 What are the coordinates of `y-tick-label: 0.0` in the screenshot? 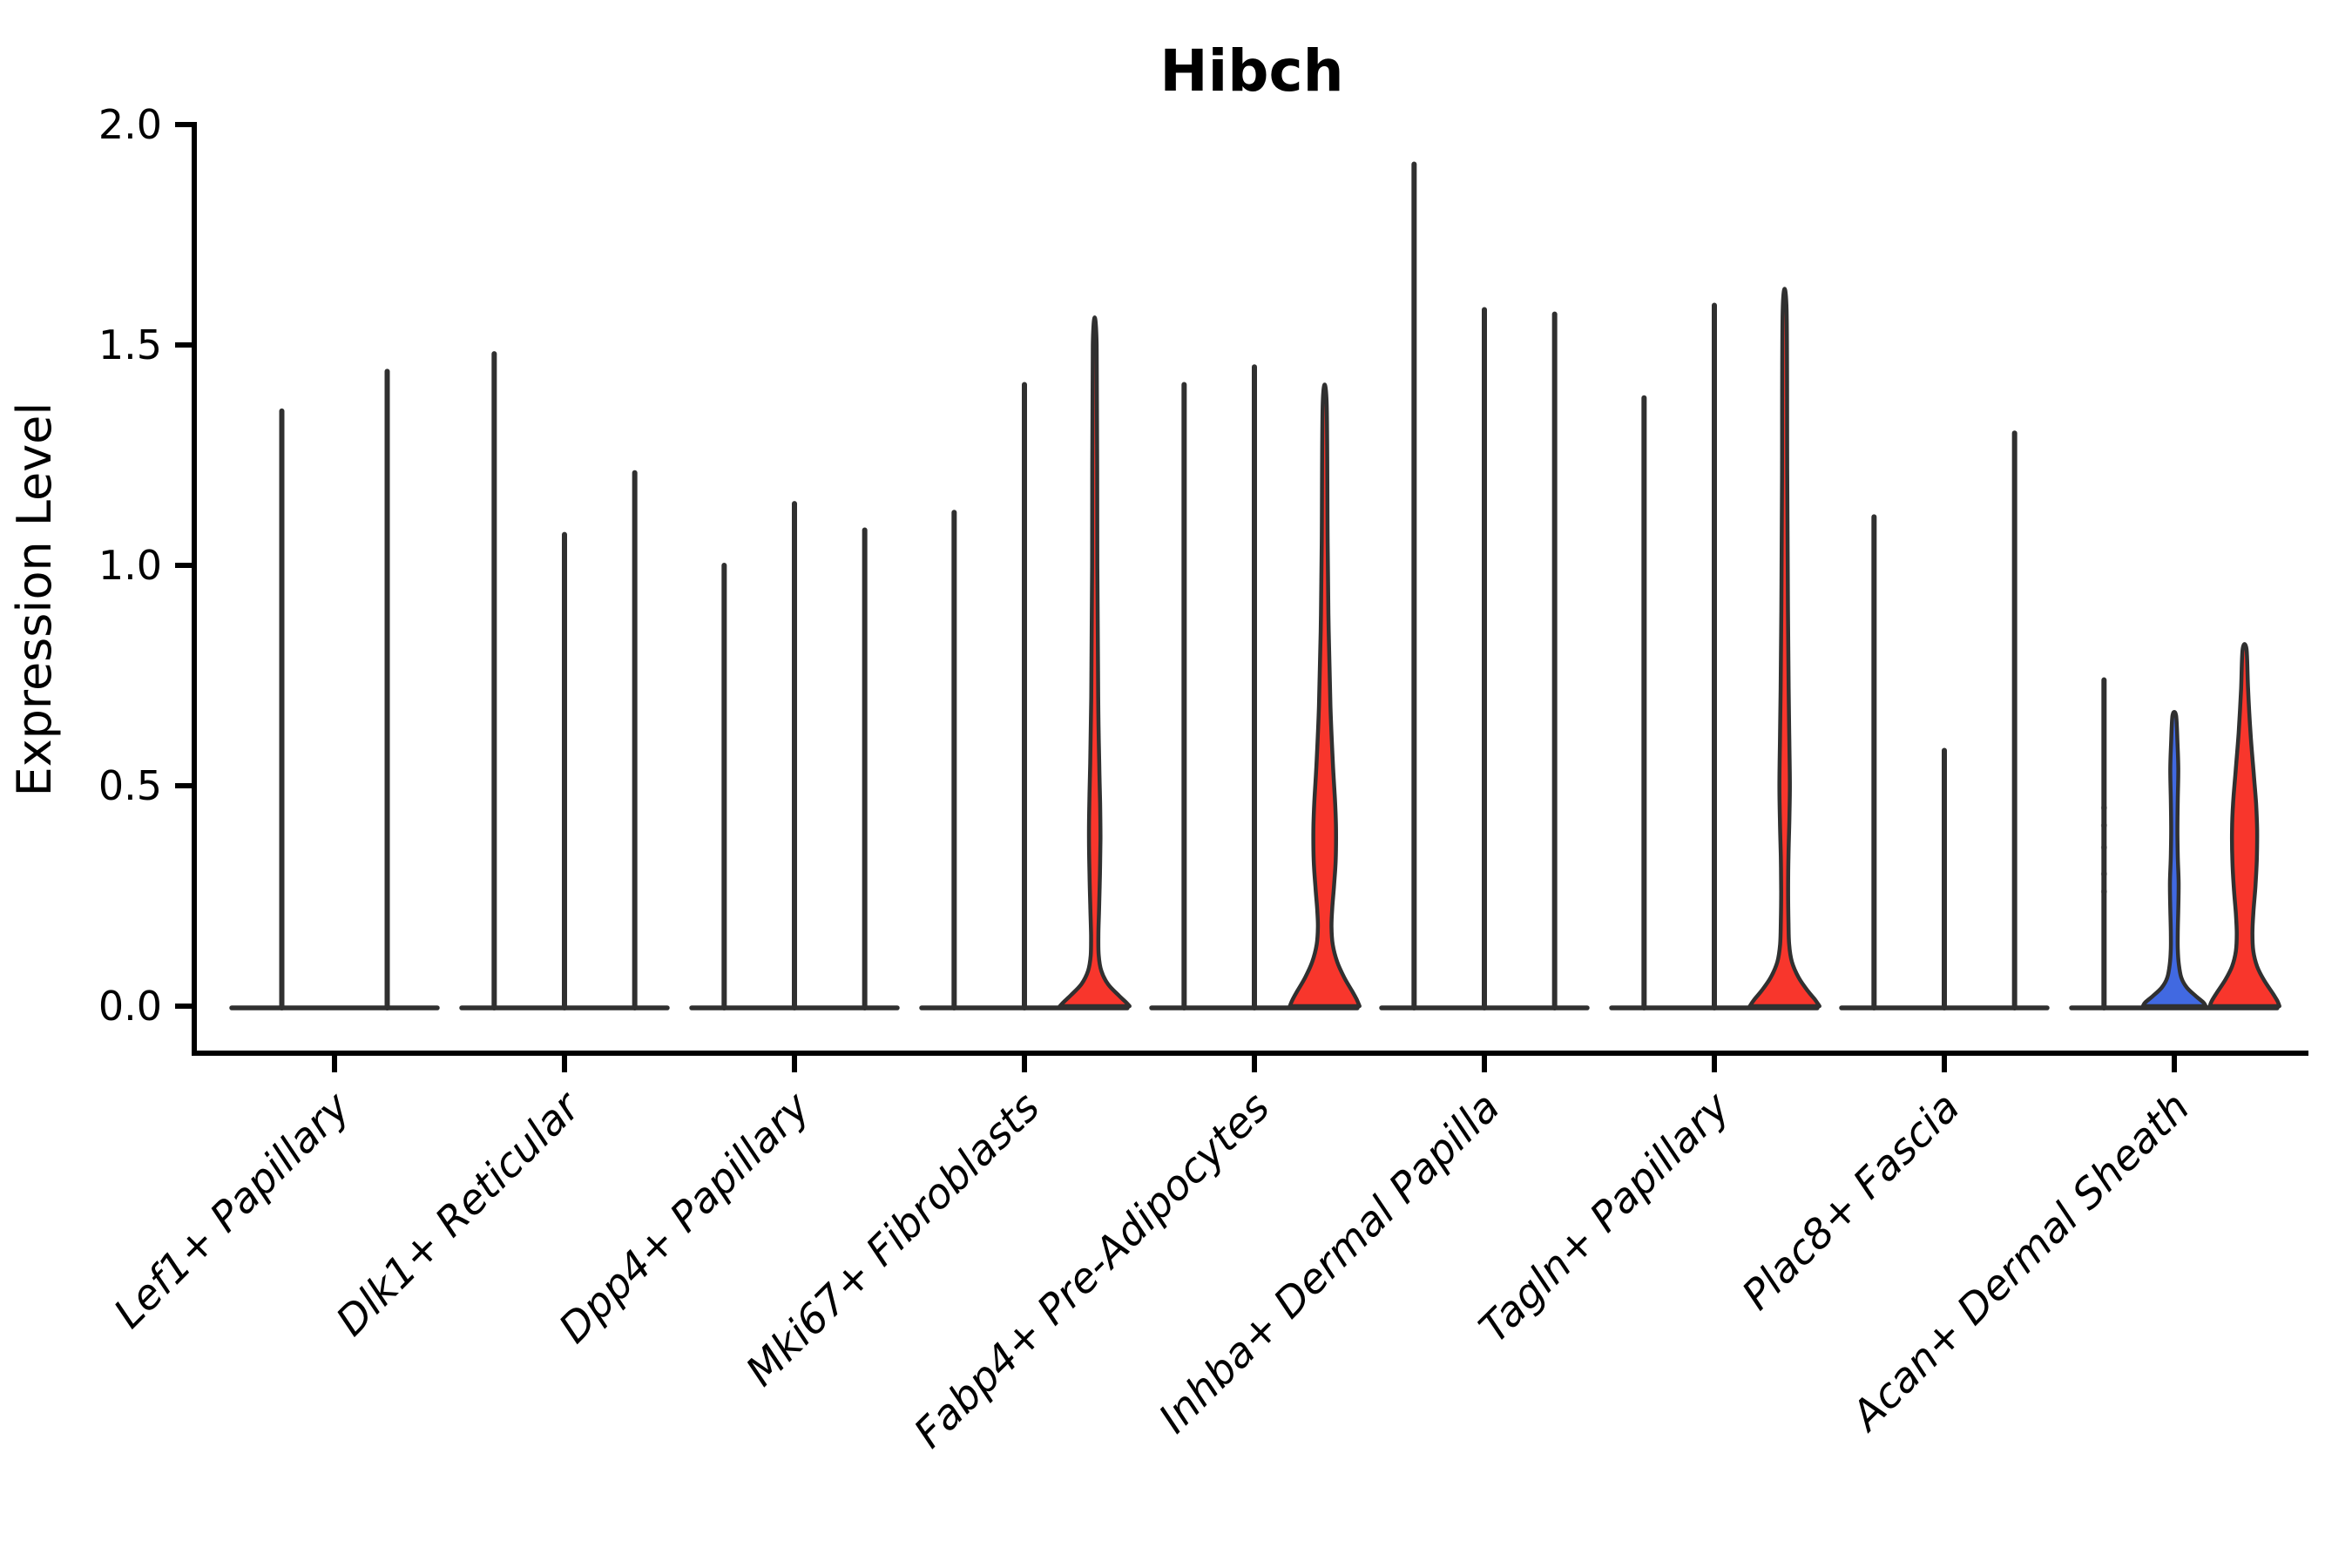 It's located at (130, 1006).